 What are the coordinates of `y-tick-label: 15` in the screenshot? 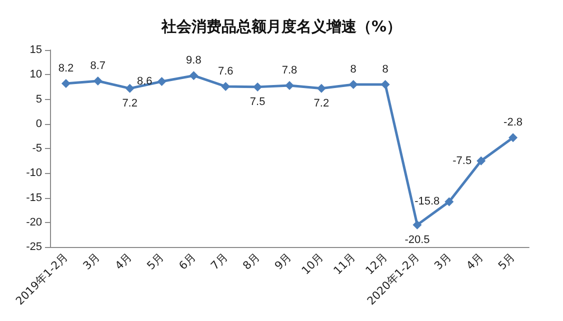 It's located at (36, 50).